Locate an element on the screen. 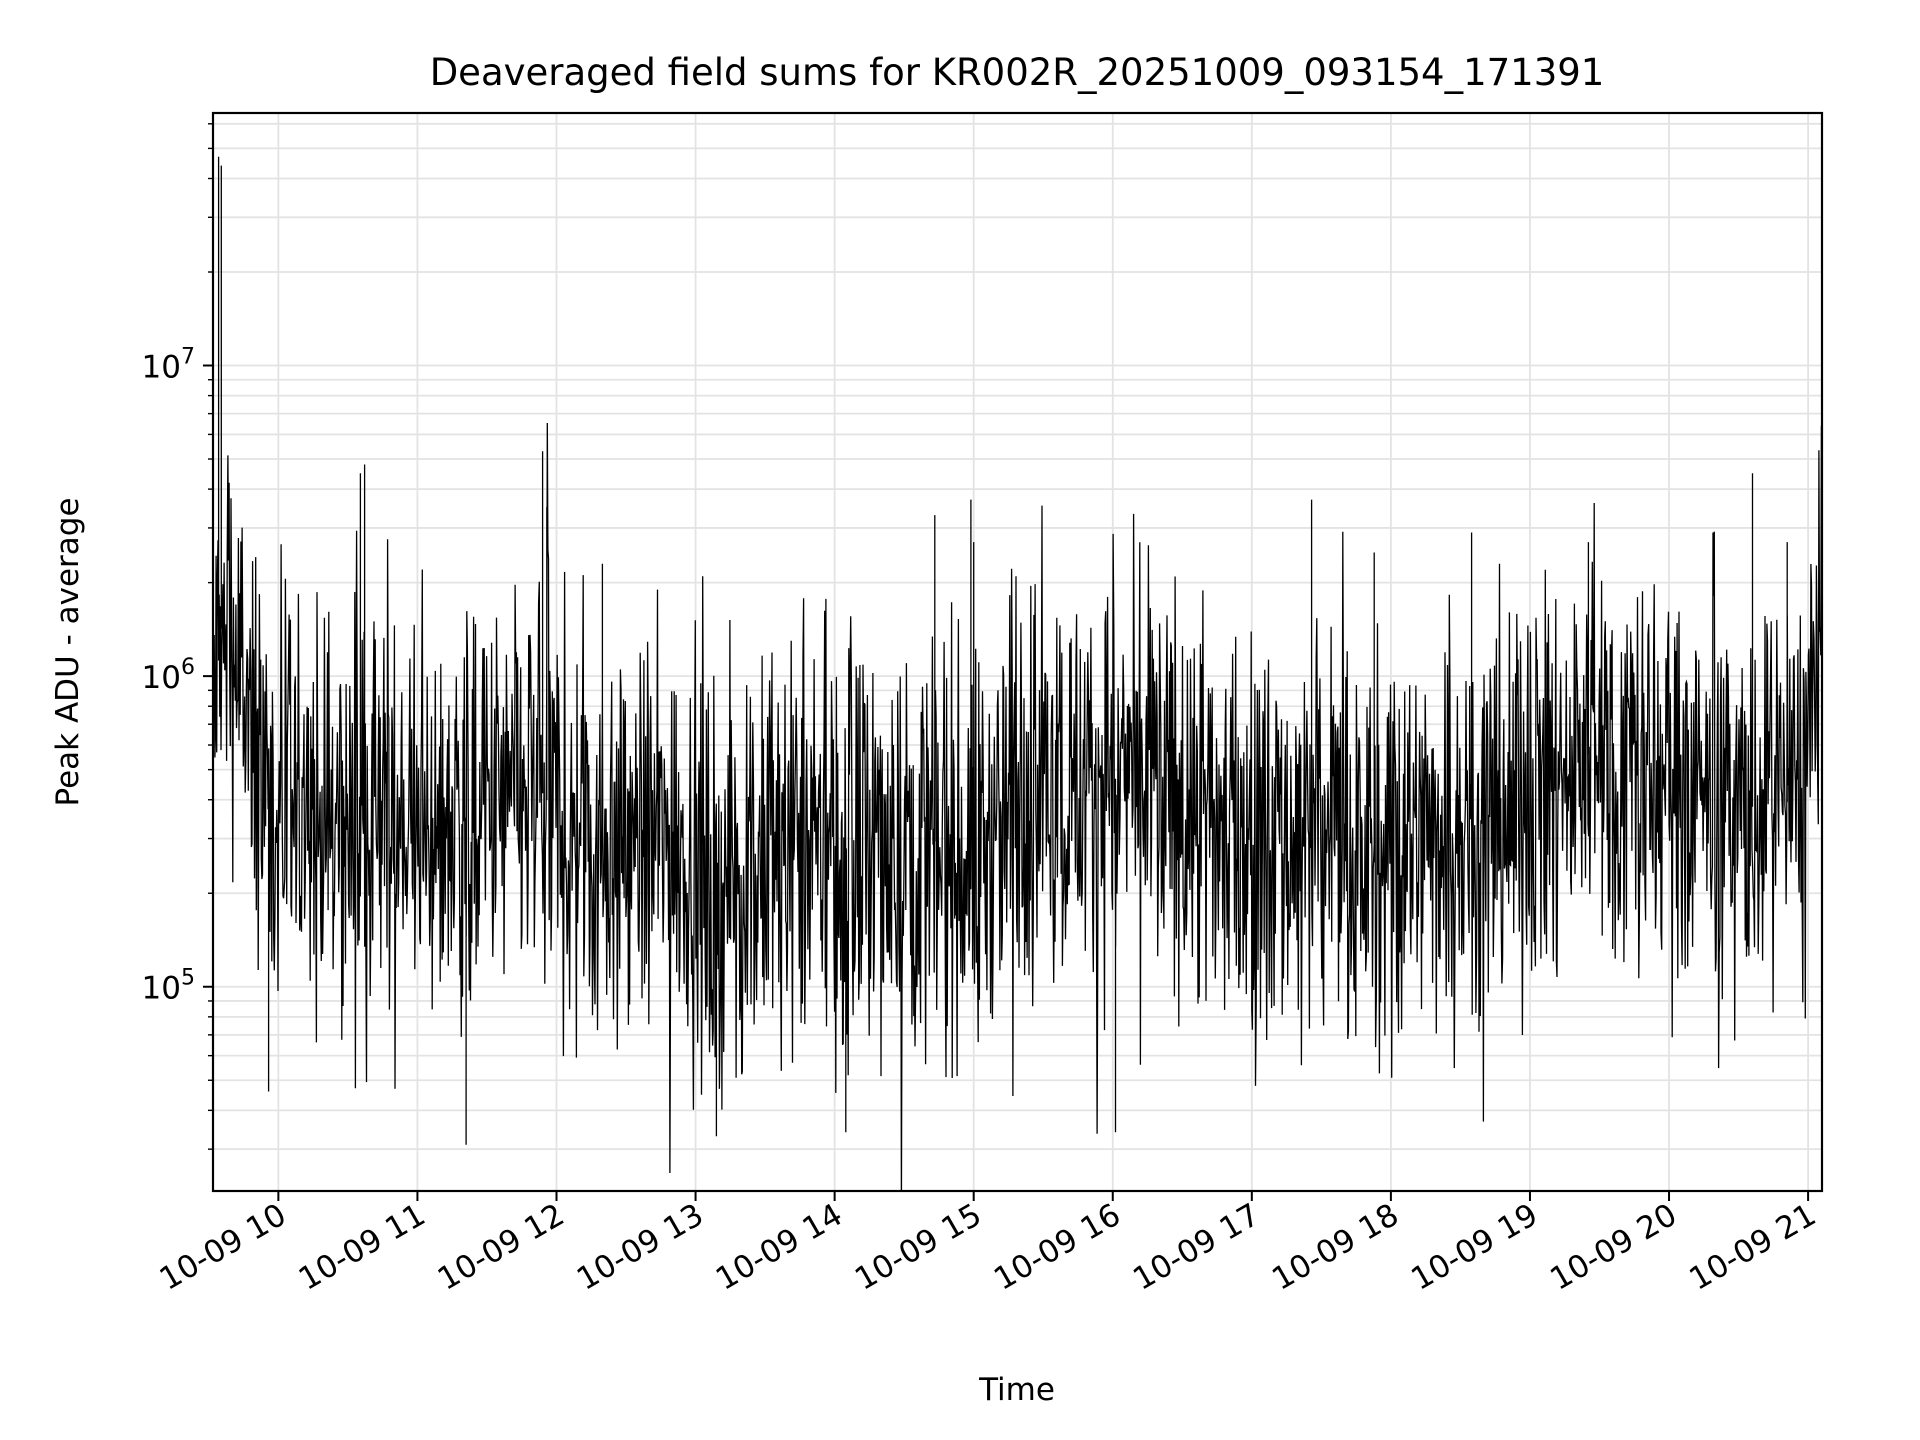 The image size is (1920, 1440). y-tick-label: 10⁷ is located at coordinates (168, 365).